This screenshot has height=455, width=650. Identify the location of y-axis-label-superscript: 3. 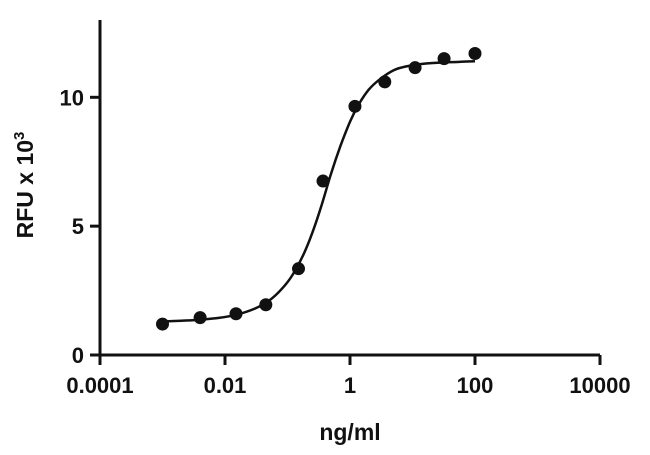
(19, 136).